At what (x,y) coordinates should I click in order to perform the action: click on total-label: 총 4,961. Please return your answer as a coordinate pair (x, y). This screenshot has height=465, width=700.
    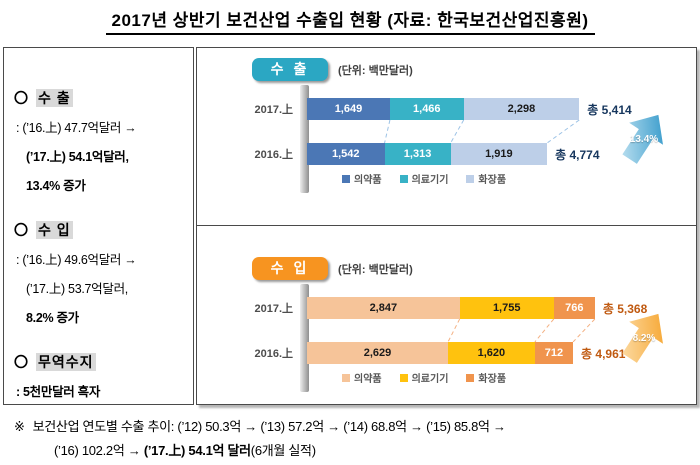
    Looking at the image, I should click on (603, 353).